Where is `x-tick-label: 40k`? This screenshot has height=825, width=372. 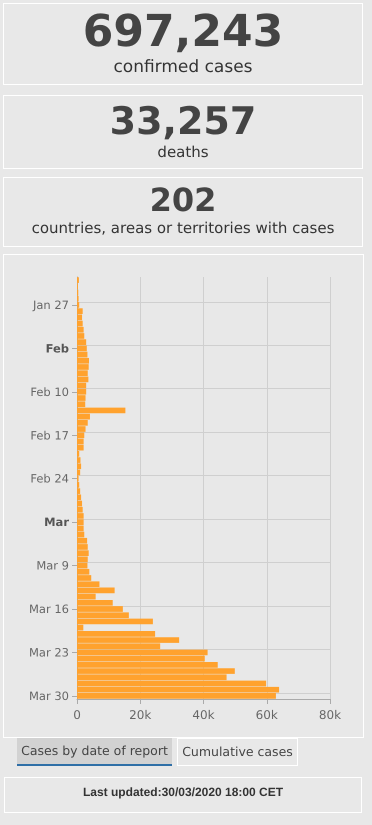
x-tick-label: 40k is located at coordinates (203, 715).